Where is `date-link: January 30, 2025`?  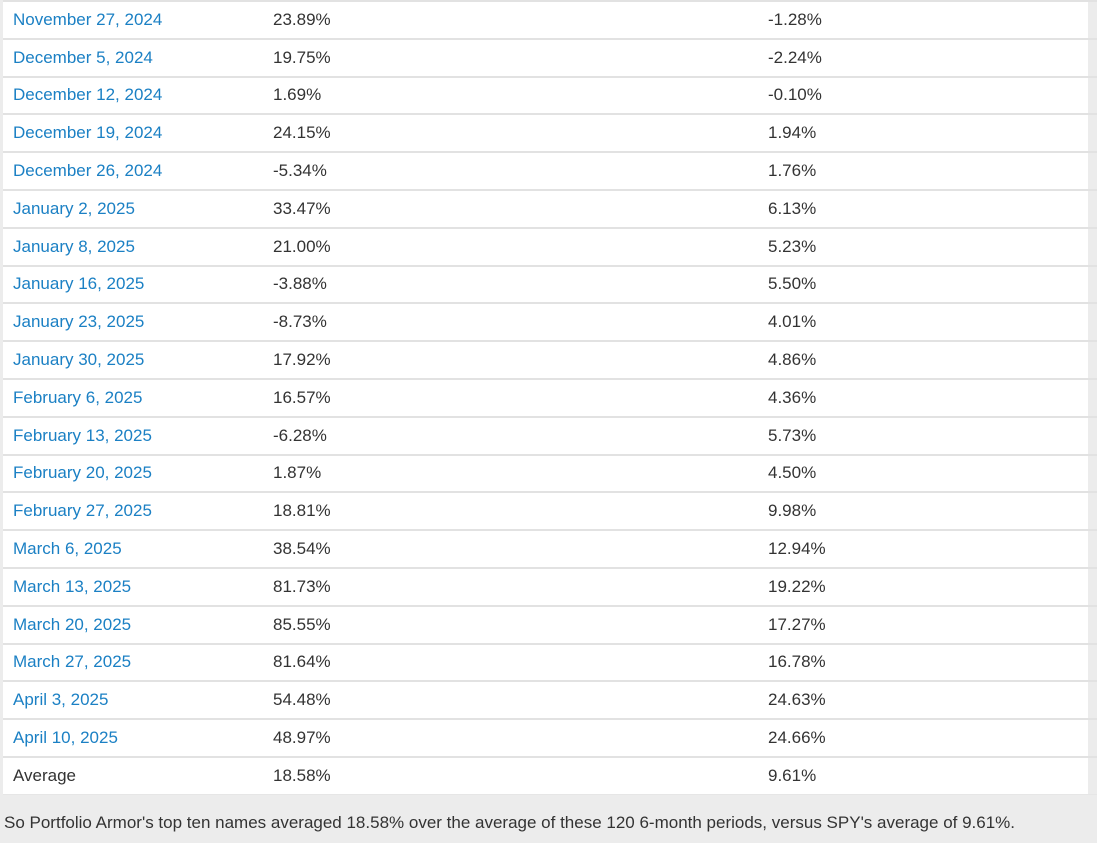 date-link: January 30, 2025 is located at coordinates (79, 360).